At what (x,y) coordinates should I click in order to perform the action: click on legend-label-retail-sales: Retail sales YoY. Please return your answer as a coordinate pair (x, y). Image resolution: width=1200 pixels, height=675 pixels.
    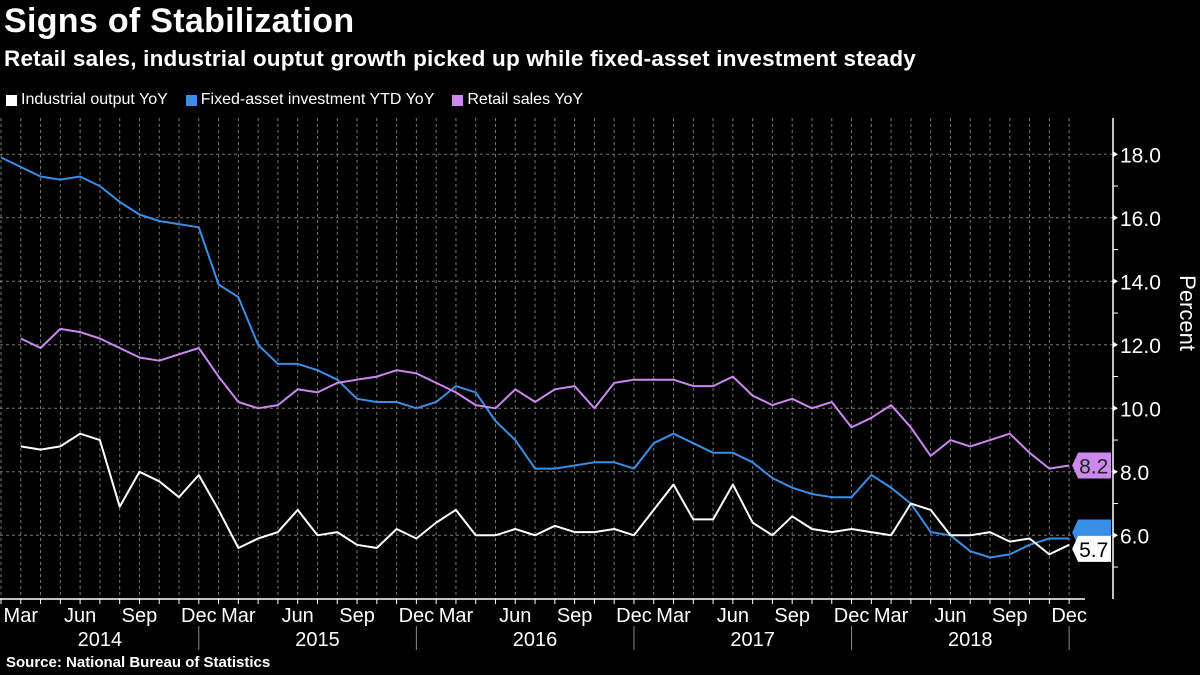
    Looking at the image, I should click on (525, 99).